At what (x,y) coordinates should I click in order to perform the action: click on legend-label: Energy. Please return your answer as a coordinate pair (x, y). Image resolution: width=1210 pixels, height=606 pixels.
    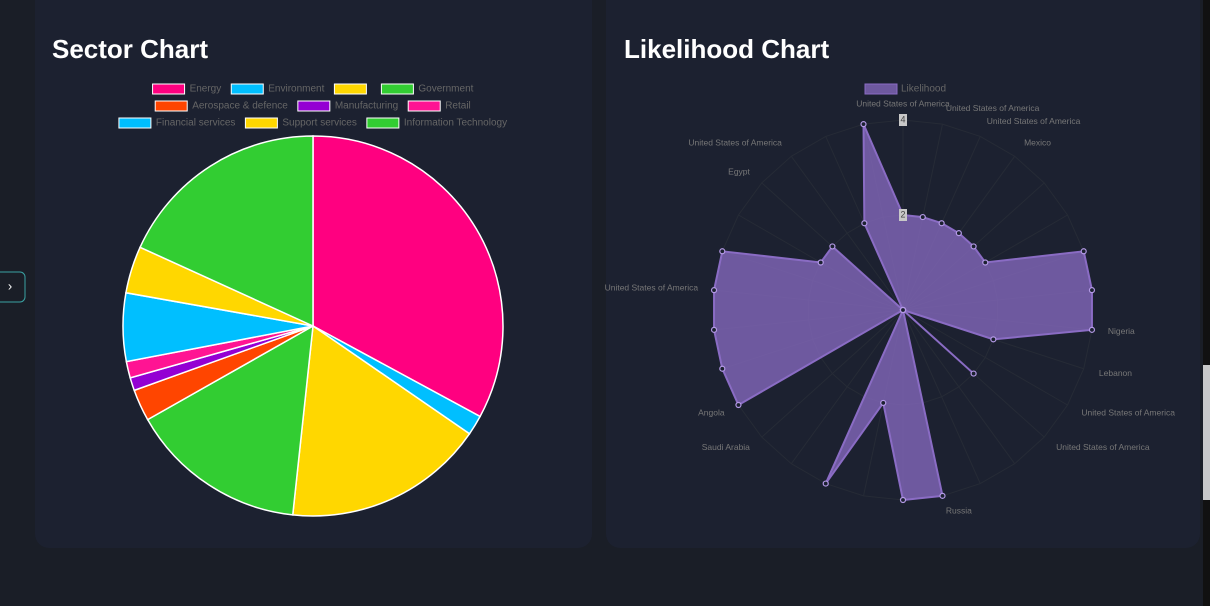
    Looking at the image, I should click on (206, 89).